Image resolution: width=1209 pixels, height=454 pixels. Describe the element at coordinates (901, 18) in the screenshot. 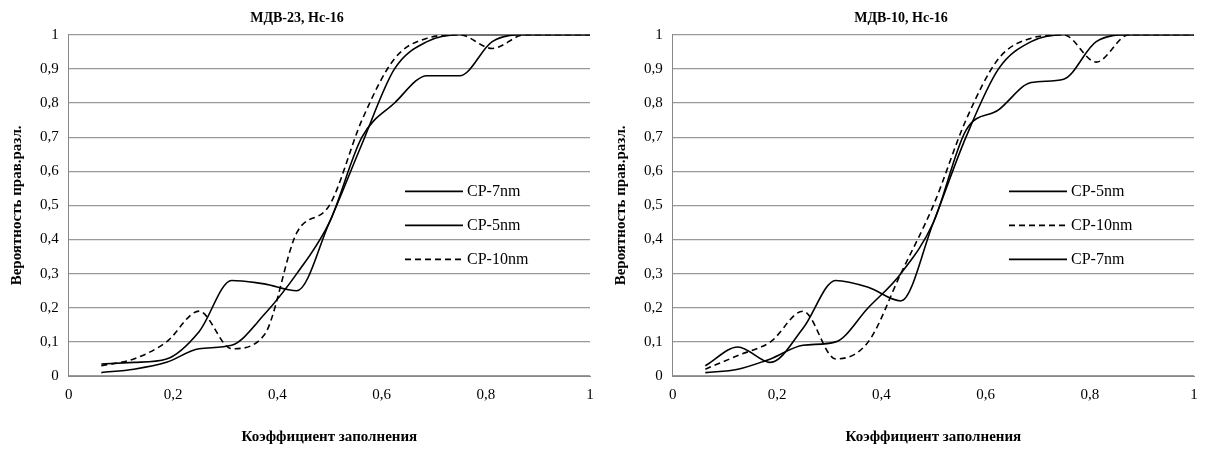

I see `chart-title: МДВ-10, Hc-16` at that location.